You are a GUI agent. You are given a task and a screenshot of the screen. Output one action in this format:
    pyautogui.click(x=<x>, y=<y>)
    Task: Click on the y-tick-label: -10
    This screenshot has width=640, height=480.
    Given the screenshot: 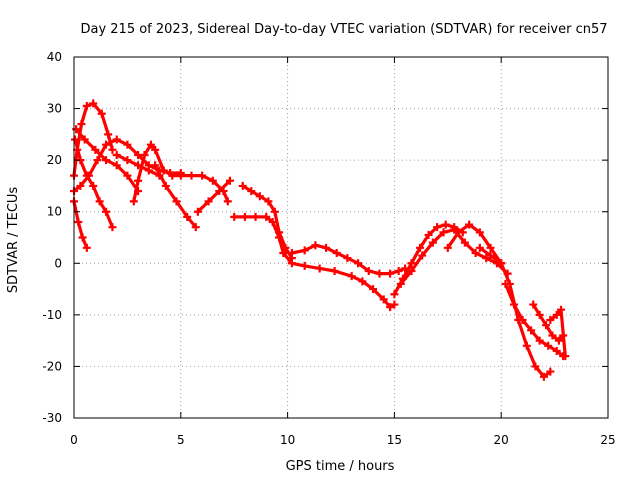 What is the action you would take?
    pyautogui.click(x=52, y=315)
    